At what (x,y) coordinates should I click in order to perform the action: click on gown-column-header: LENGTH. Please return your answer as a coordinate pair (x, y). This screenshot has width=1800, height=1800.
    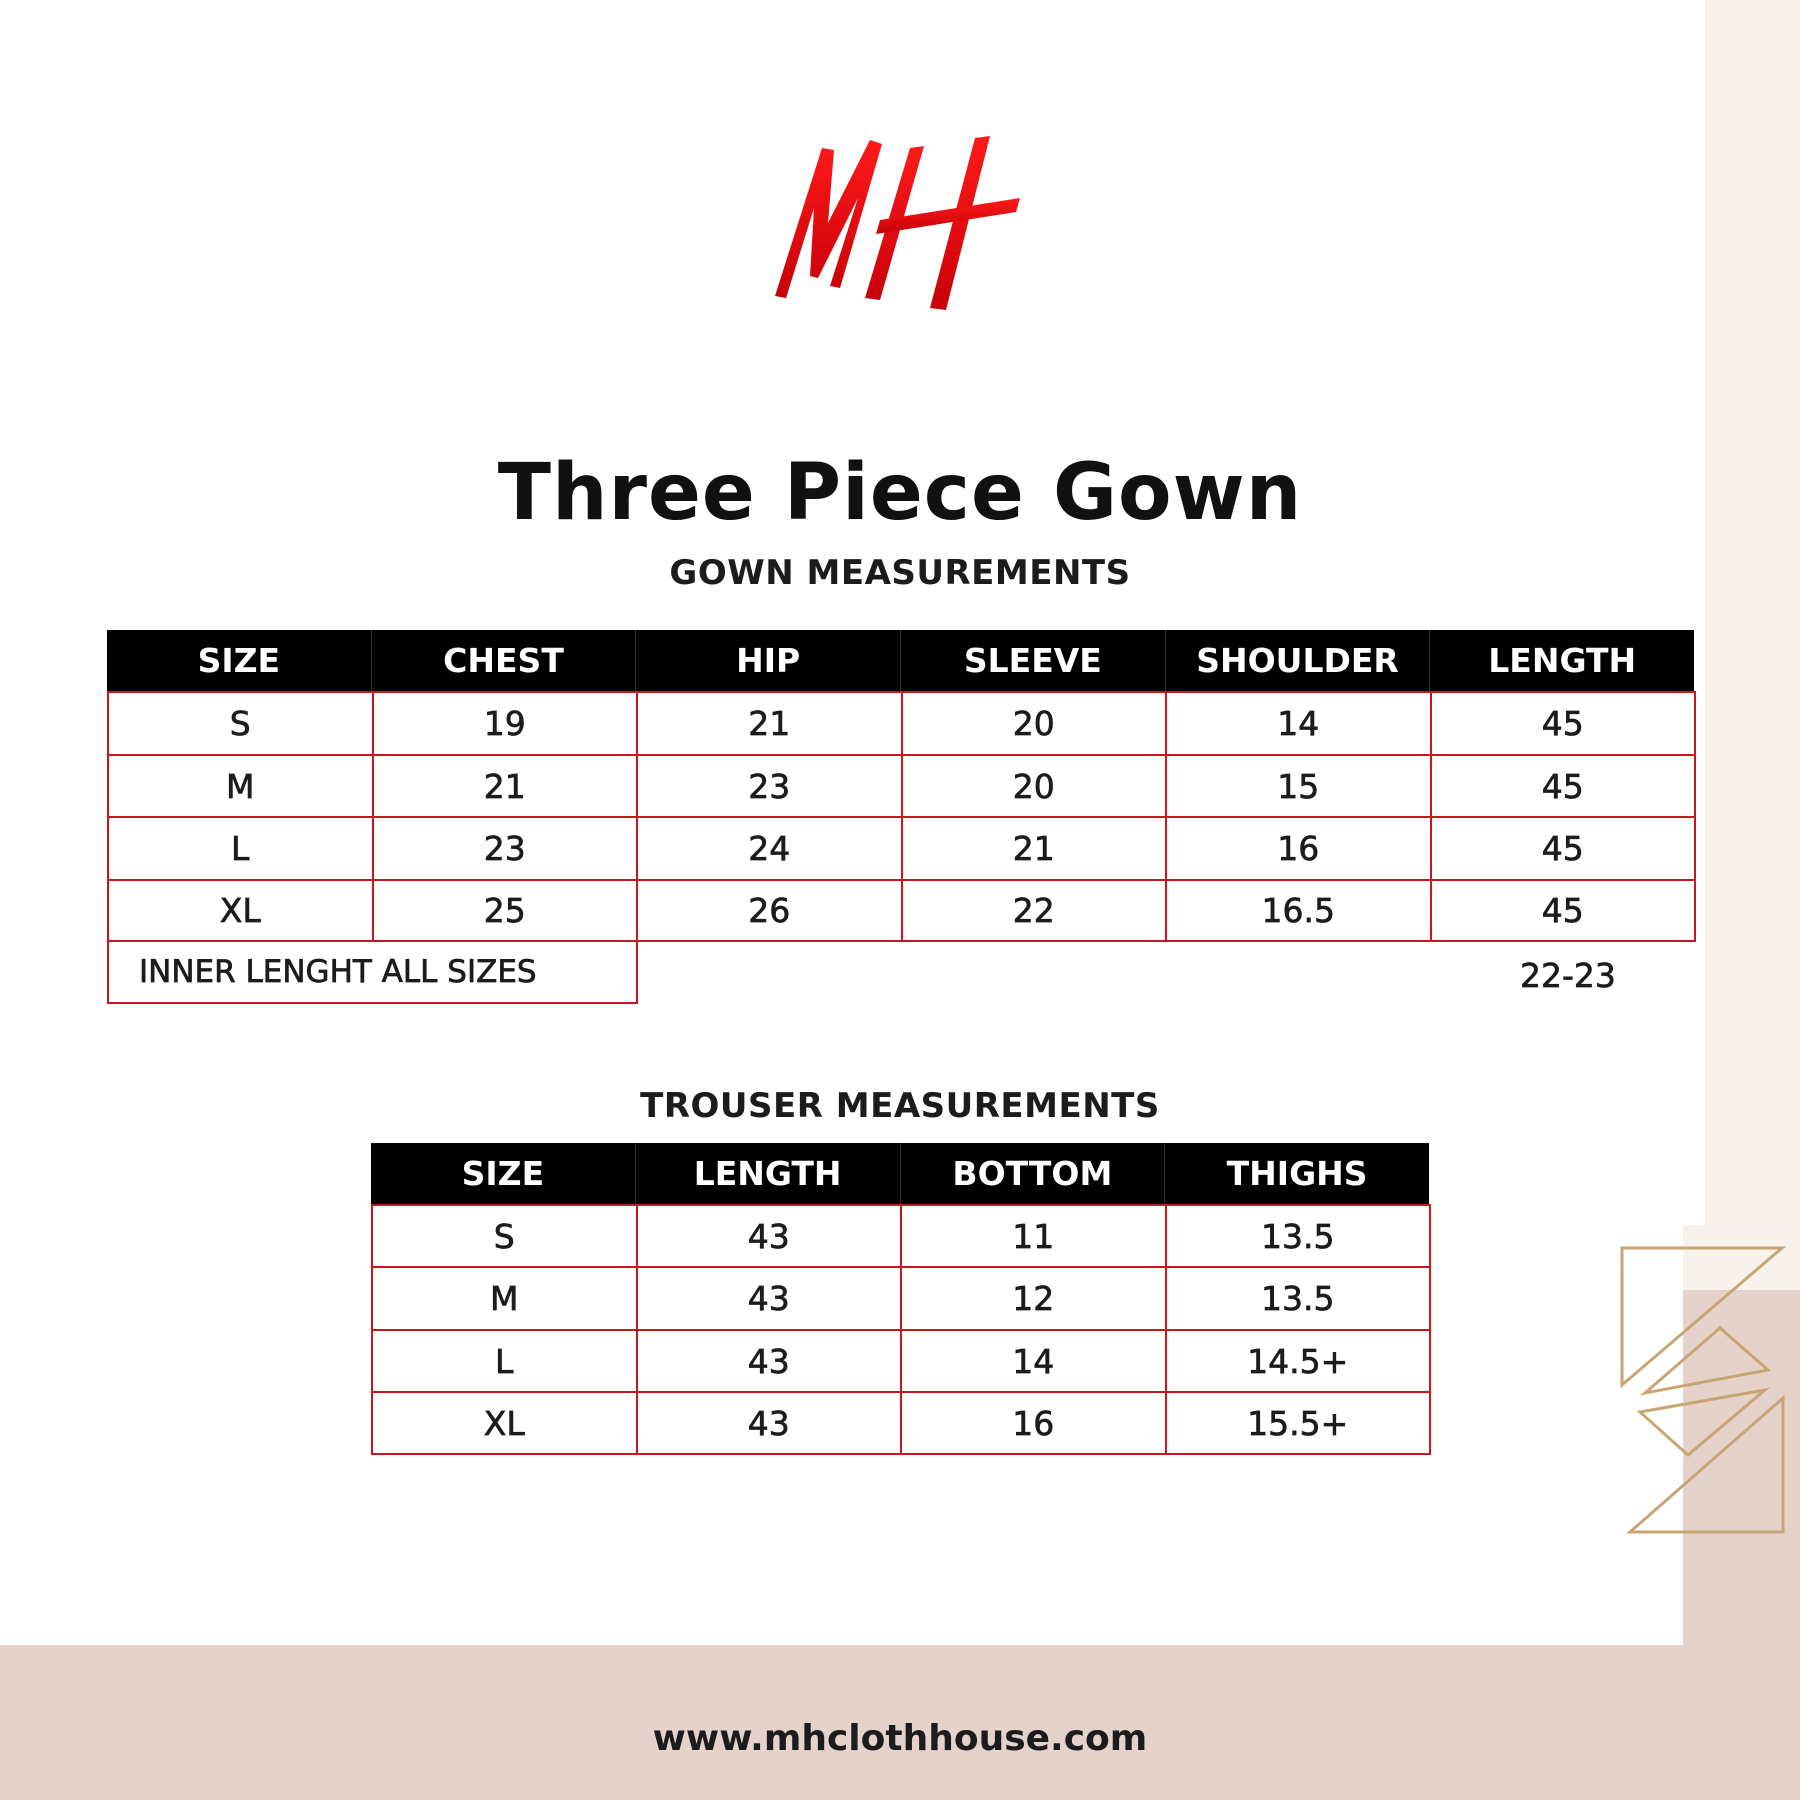
    Looking at the image, I should click on (1561, 660).